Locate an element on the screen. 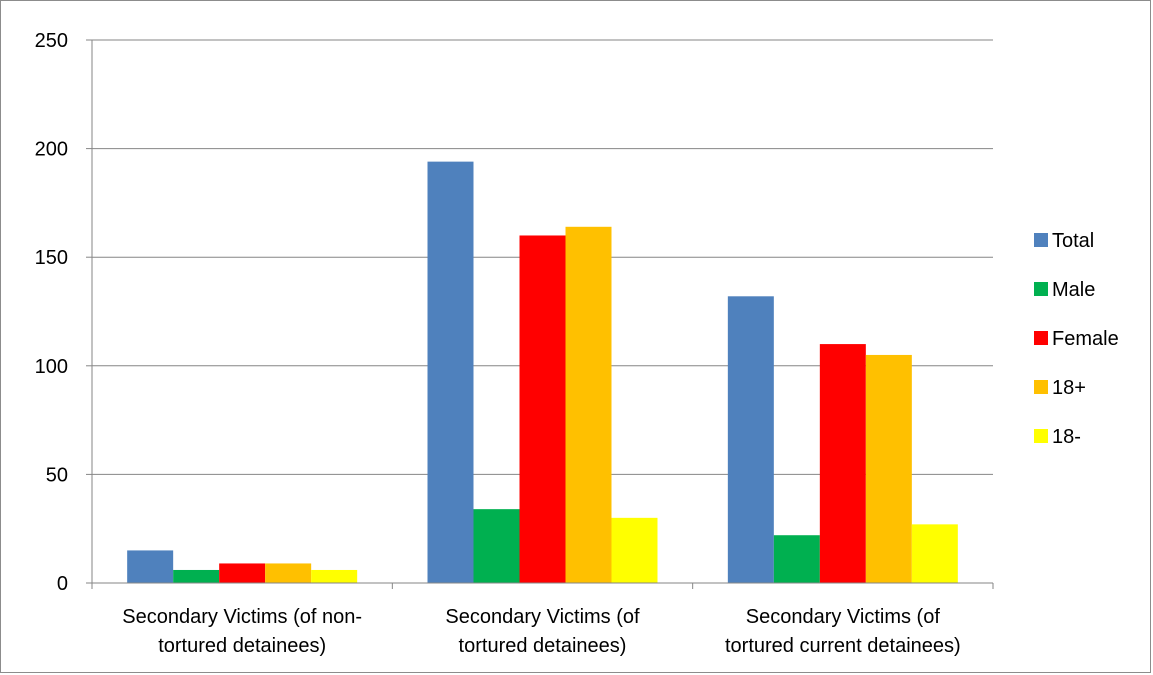 The height and width of the screenshot is (675, 1153). legend-label: Total is located at coordinates (1073, 241).